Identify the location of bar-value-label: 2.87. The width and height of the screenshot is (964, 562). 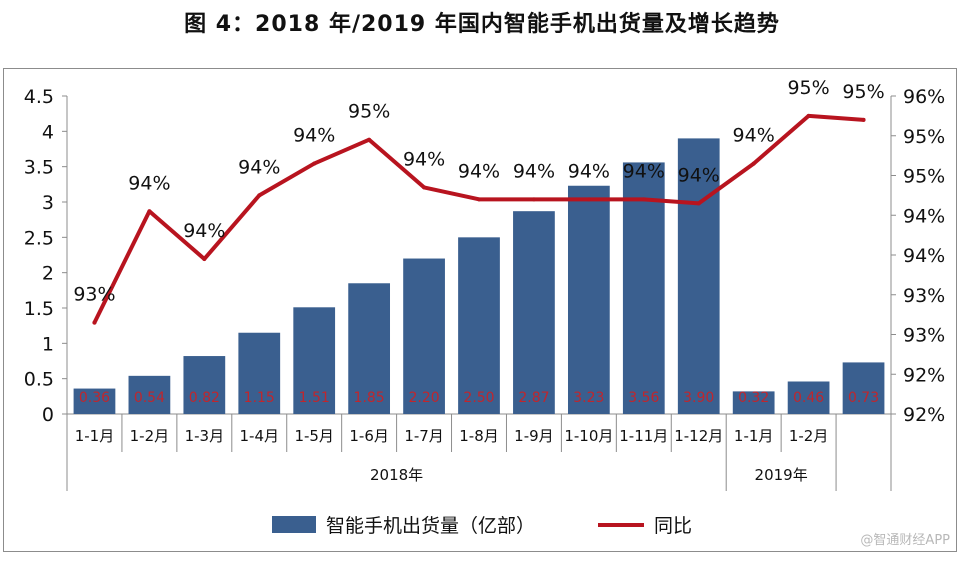
(533, 398).